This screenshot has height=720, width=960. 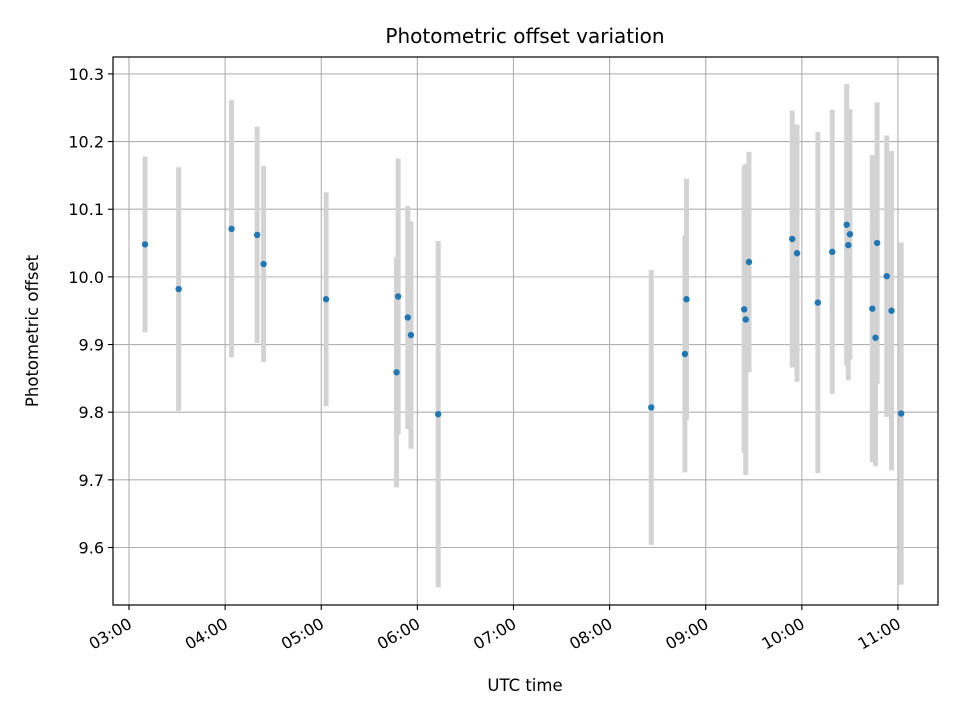 I want to click on y-tick-label: 9.9, so click(x=91, y=345).